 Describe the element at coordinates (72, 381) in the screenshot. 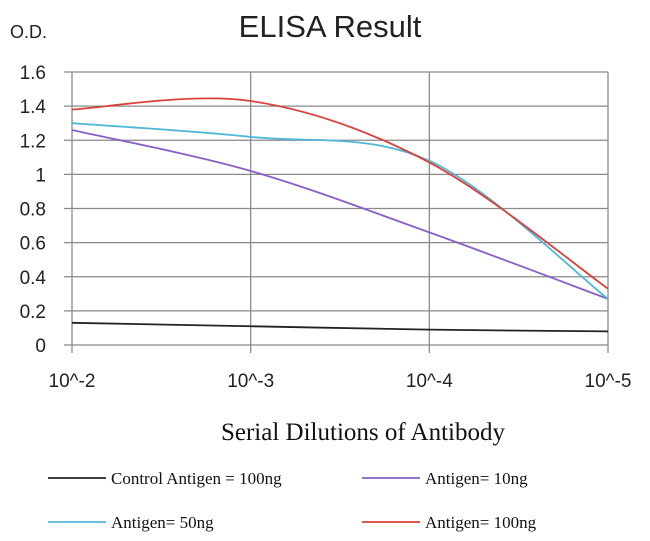

I see `x-tick-label: 10^-2` at that location.